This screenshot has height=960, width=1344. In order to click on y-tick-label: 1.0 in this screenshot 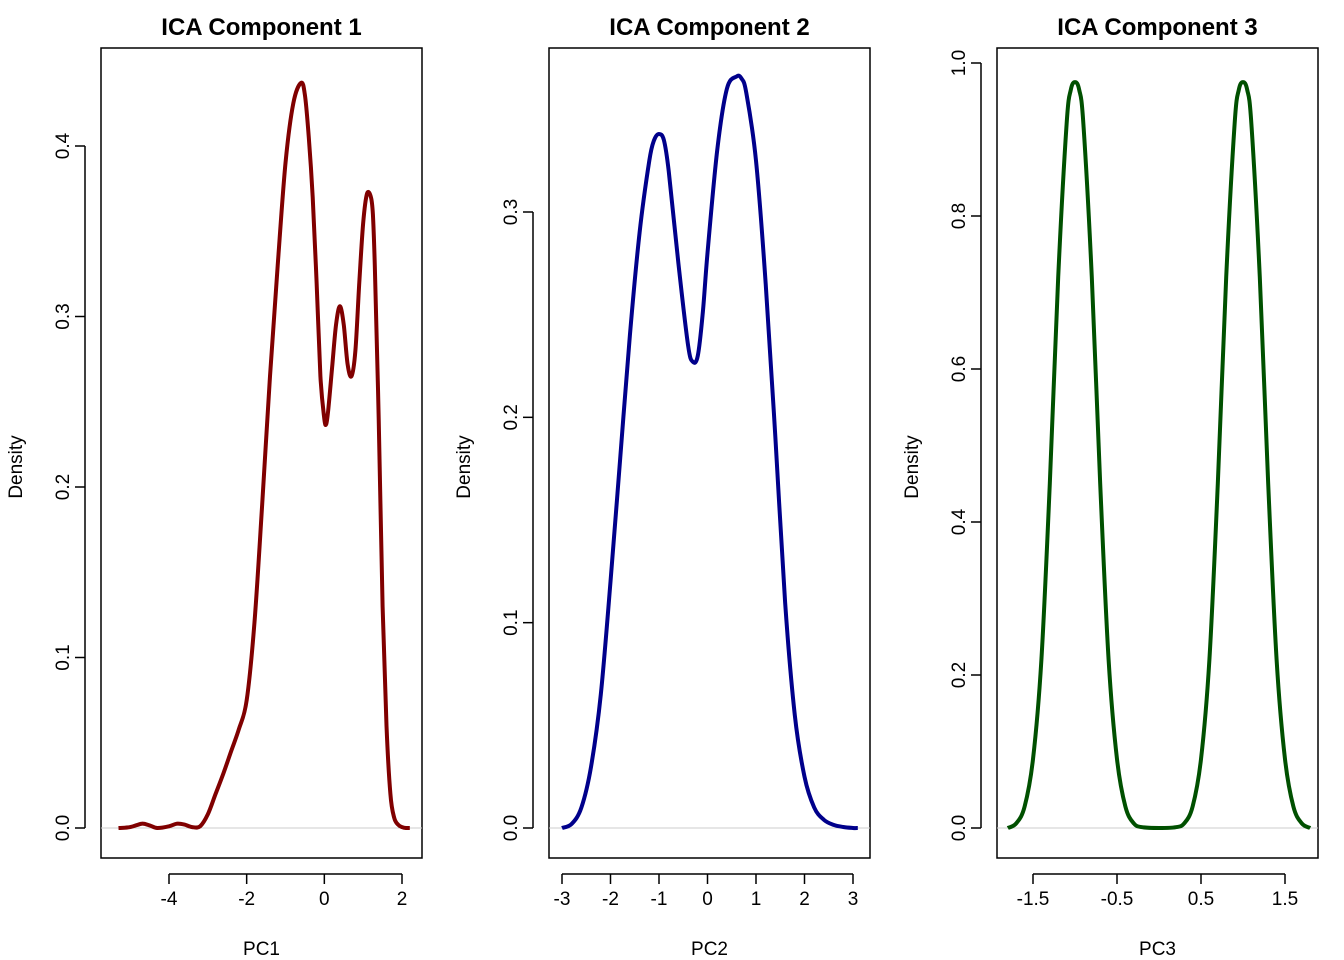, I will do `click(959, 63)`.